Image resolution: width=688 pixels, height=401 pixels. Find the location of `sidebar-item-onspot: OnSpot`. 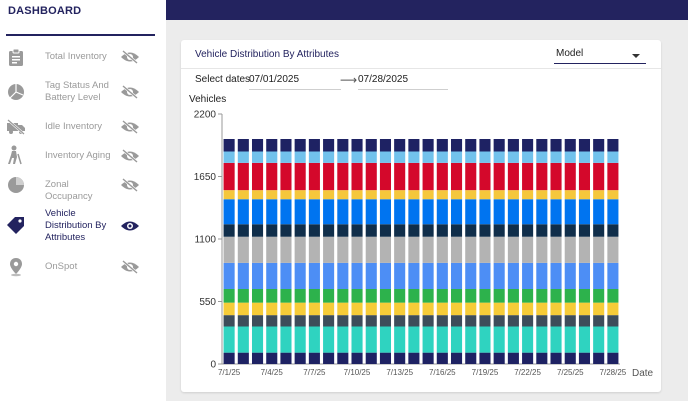

sidebar-item-onspot: OnSpot is located at coordinates (83, 267).